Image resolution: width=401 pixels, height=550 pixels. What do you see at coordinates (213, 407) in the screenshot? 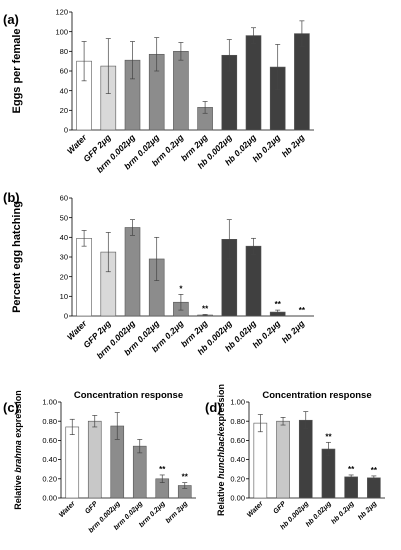
I see `panel-label: (d)` at bounding box center [213, 407].